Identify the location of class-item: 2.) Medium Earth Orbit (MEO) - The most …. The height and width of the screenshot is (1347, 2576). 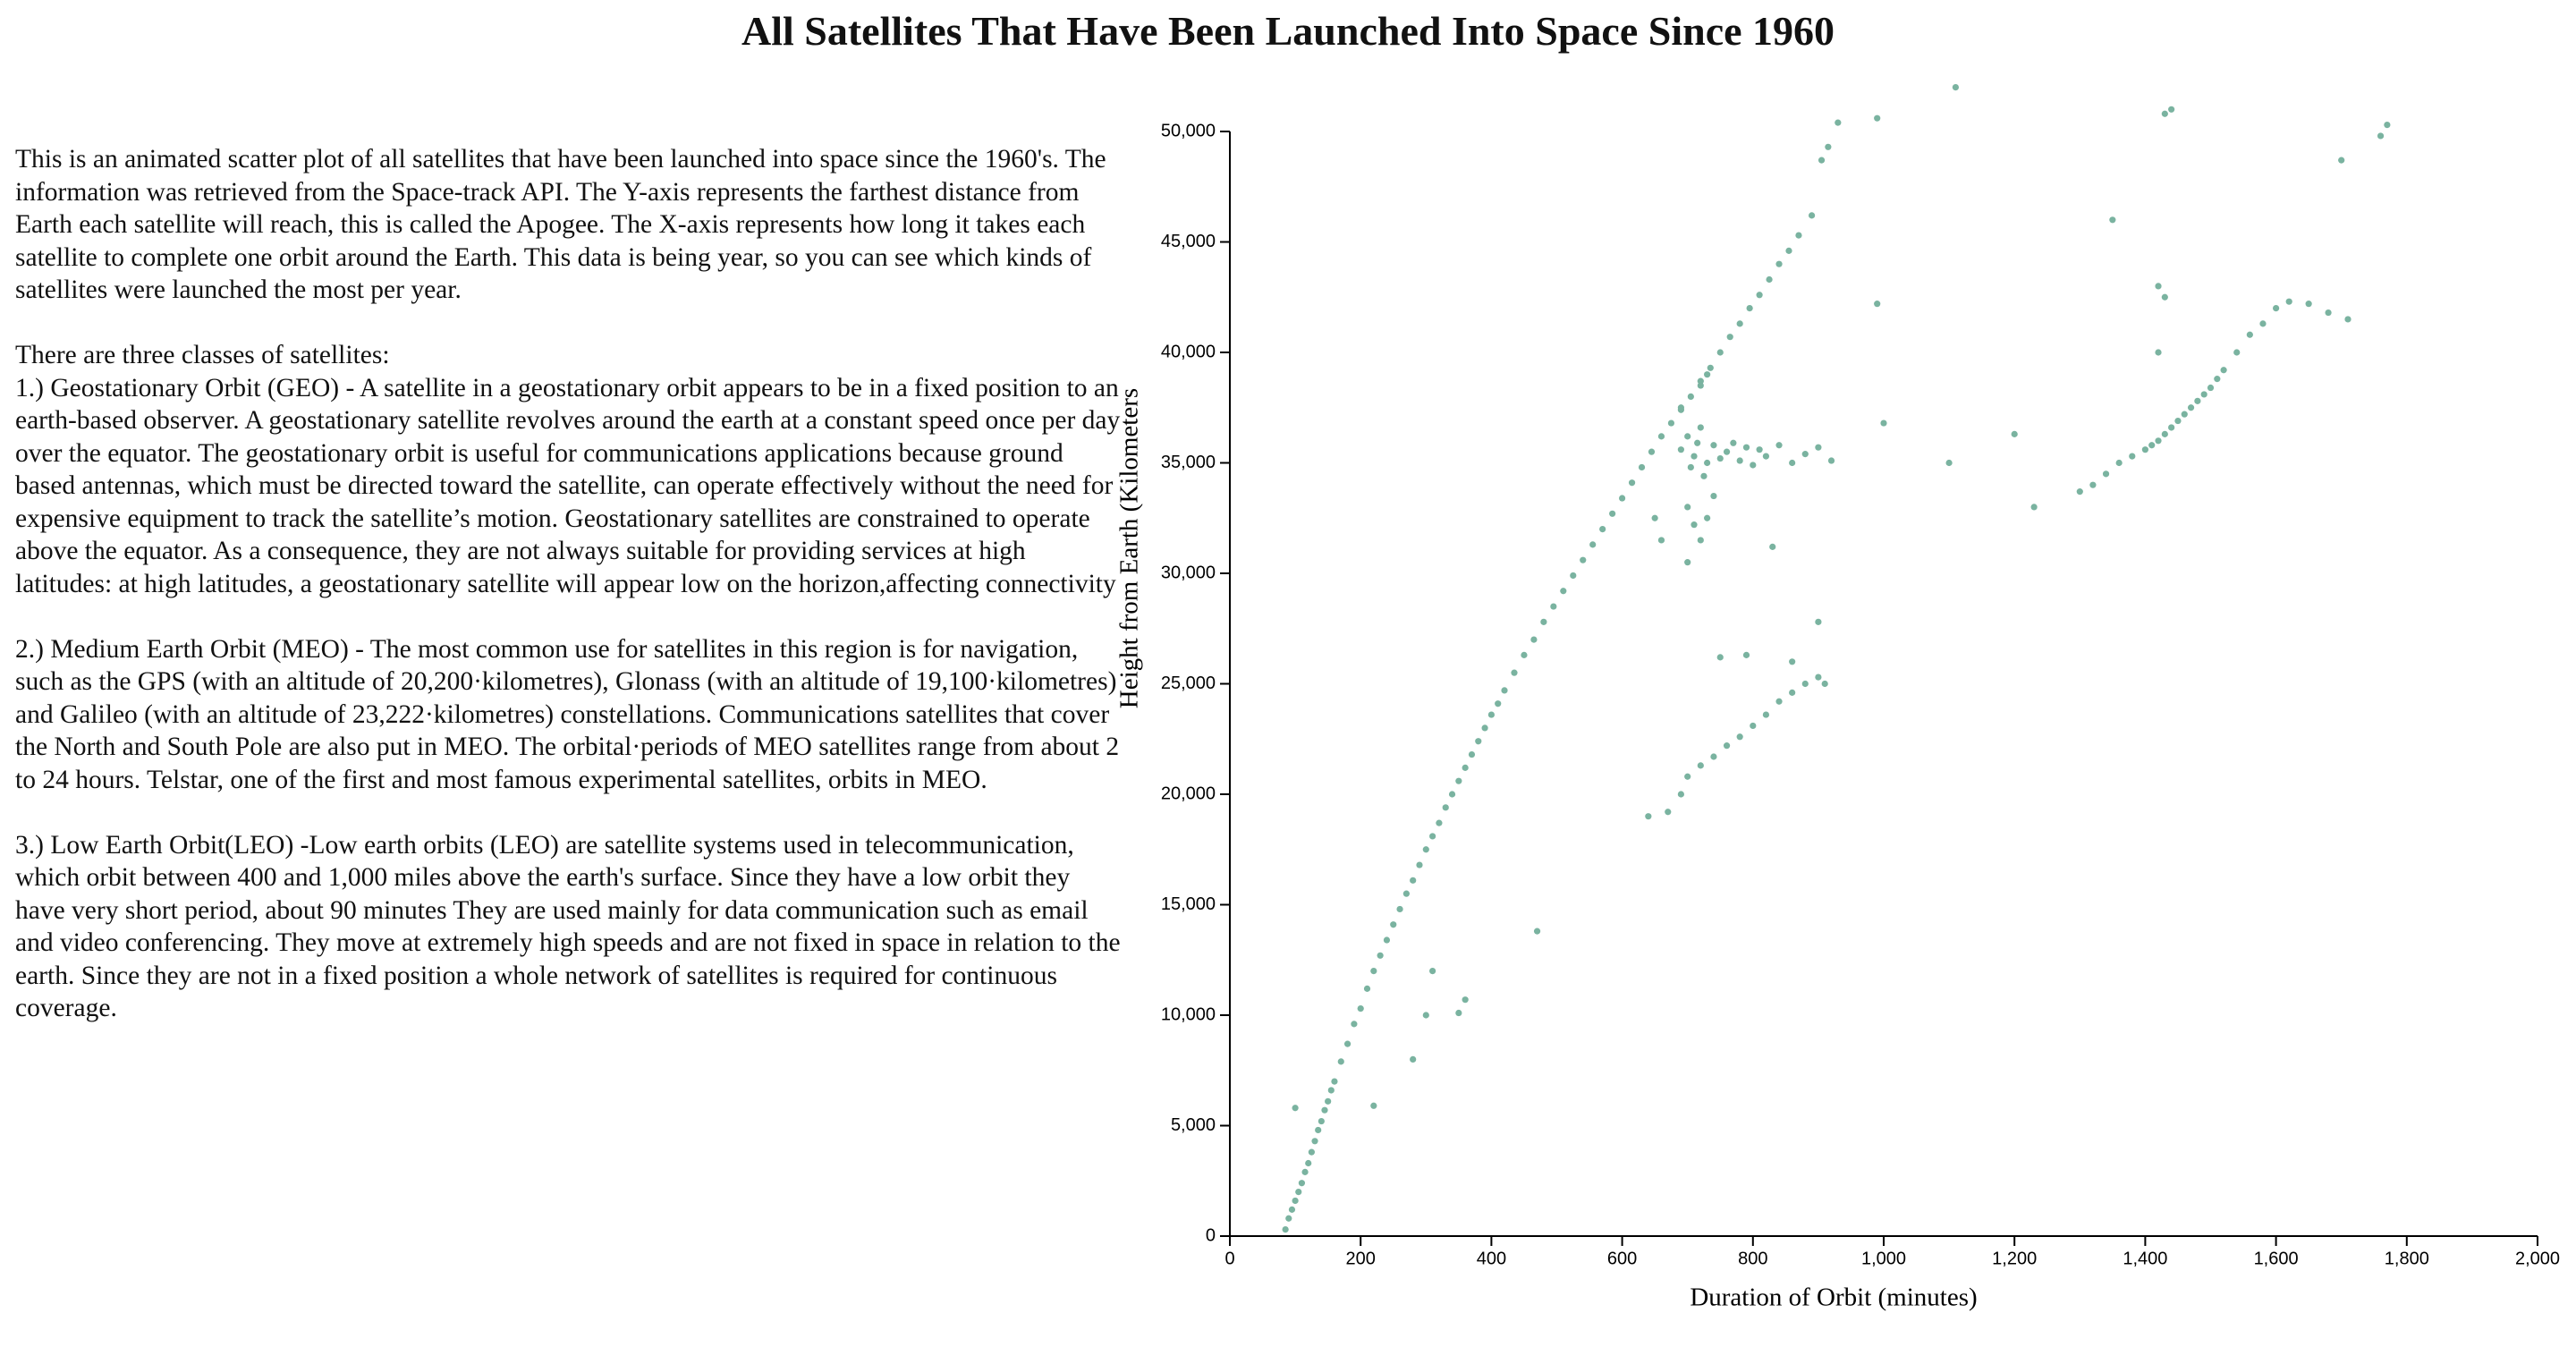
(567, 714).